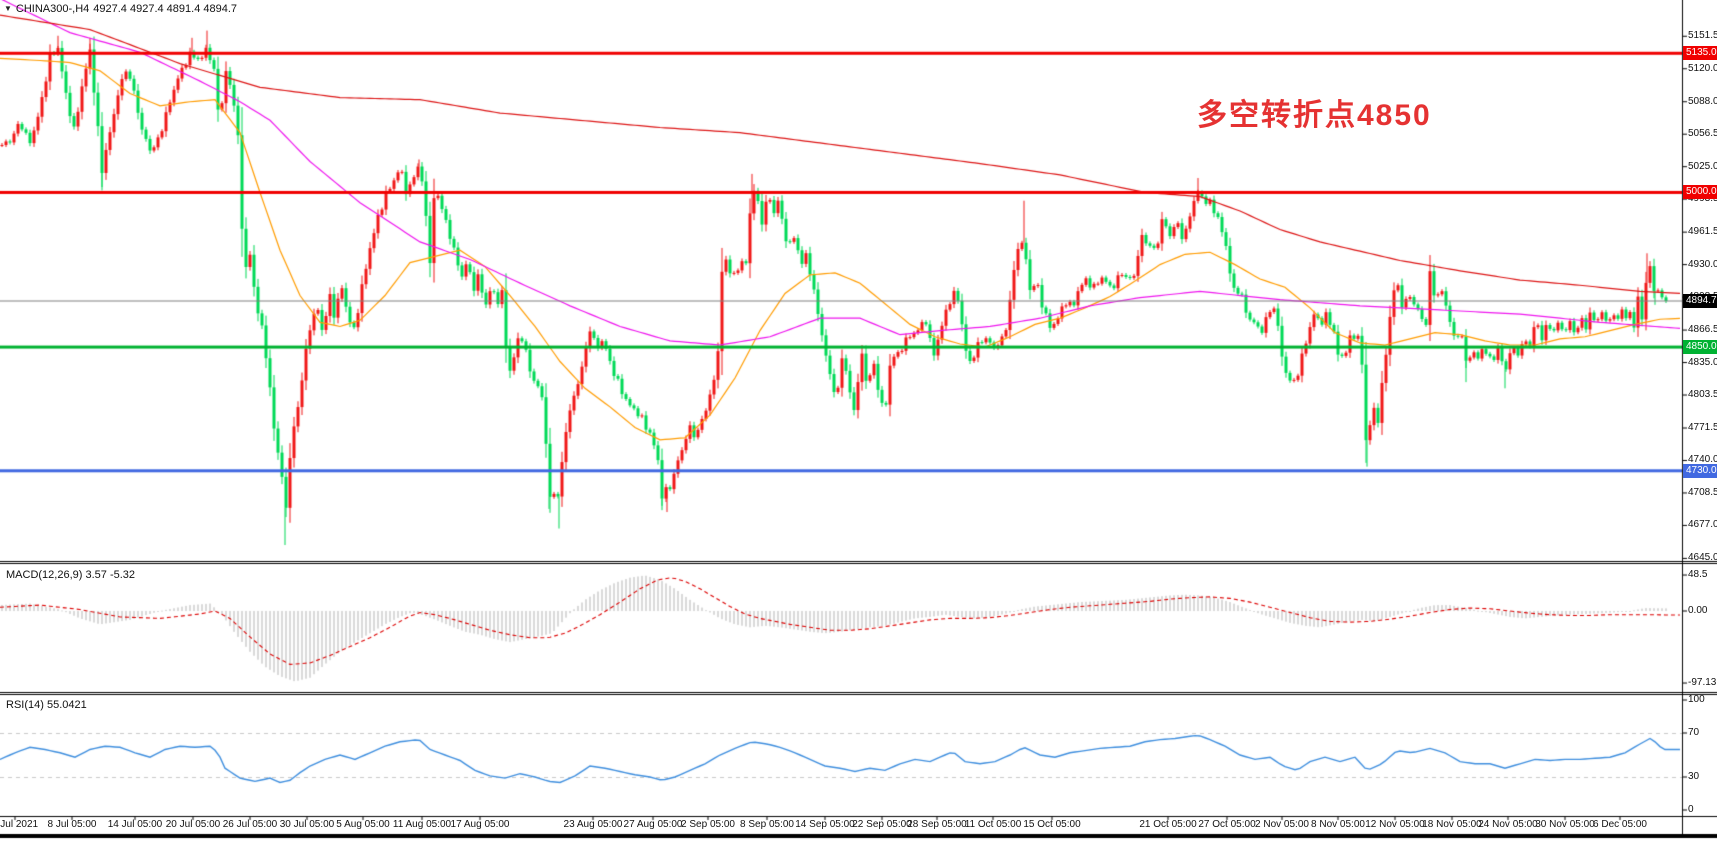 The image size is (1717, 841). I want to click on price-tick-label: 4803.5, so click(1702, 395).